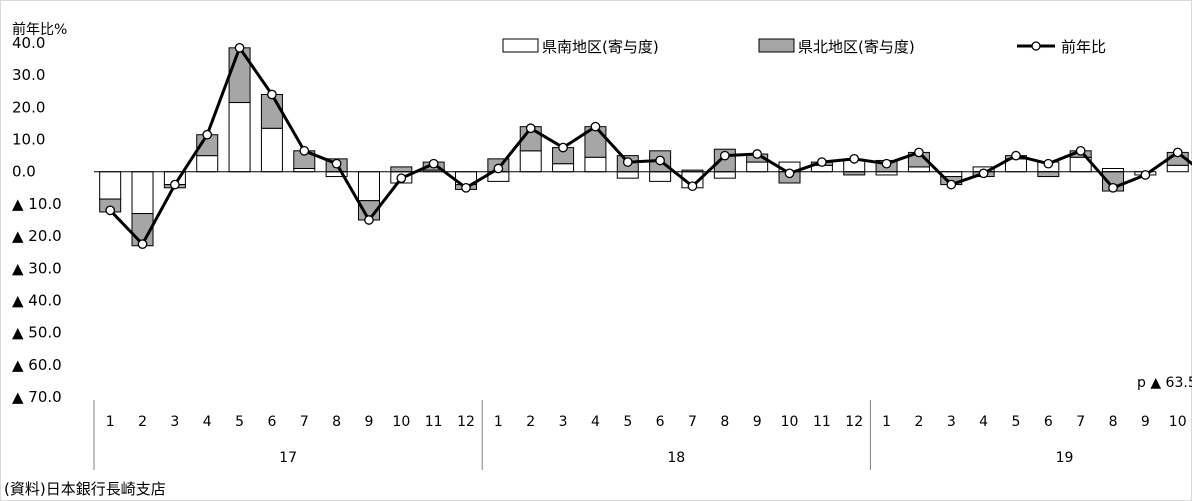 Image resolution: width=1192 pixels, height=501 pixels. I want to click on x-tick-month: 11, so click(434, 422).